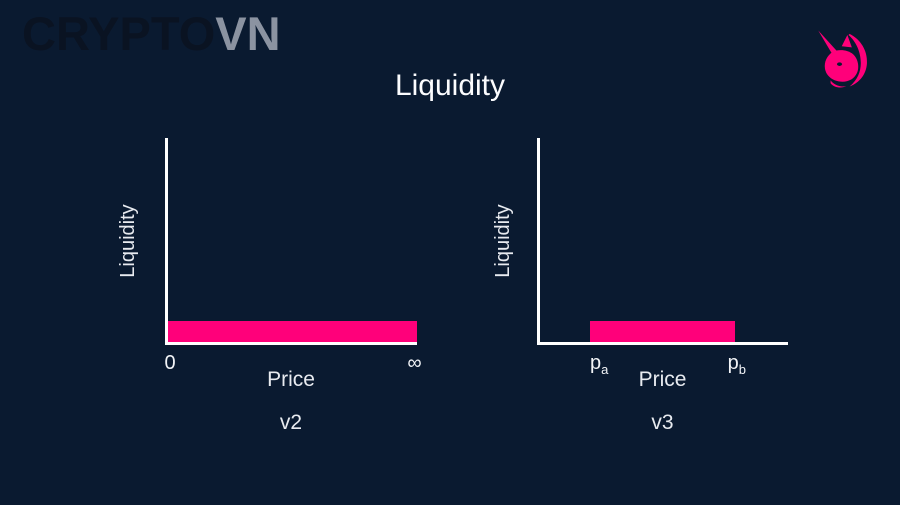 The height and width of the screenshot is (505, 900). I want to click on tick-sub: b, so click(742, 369).